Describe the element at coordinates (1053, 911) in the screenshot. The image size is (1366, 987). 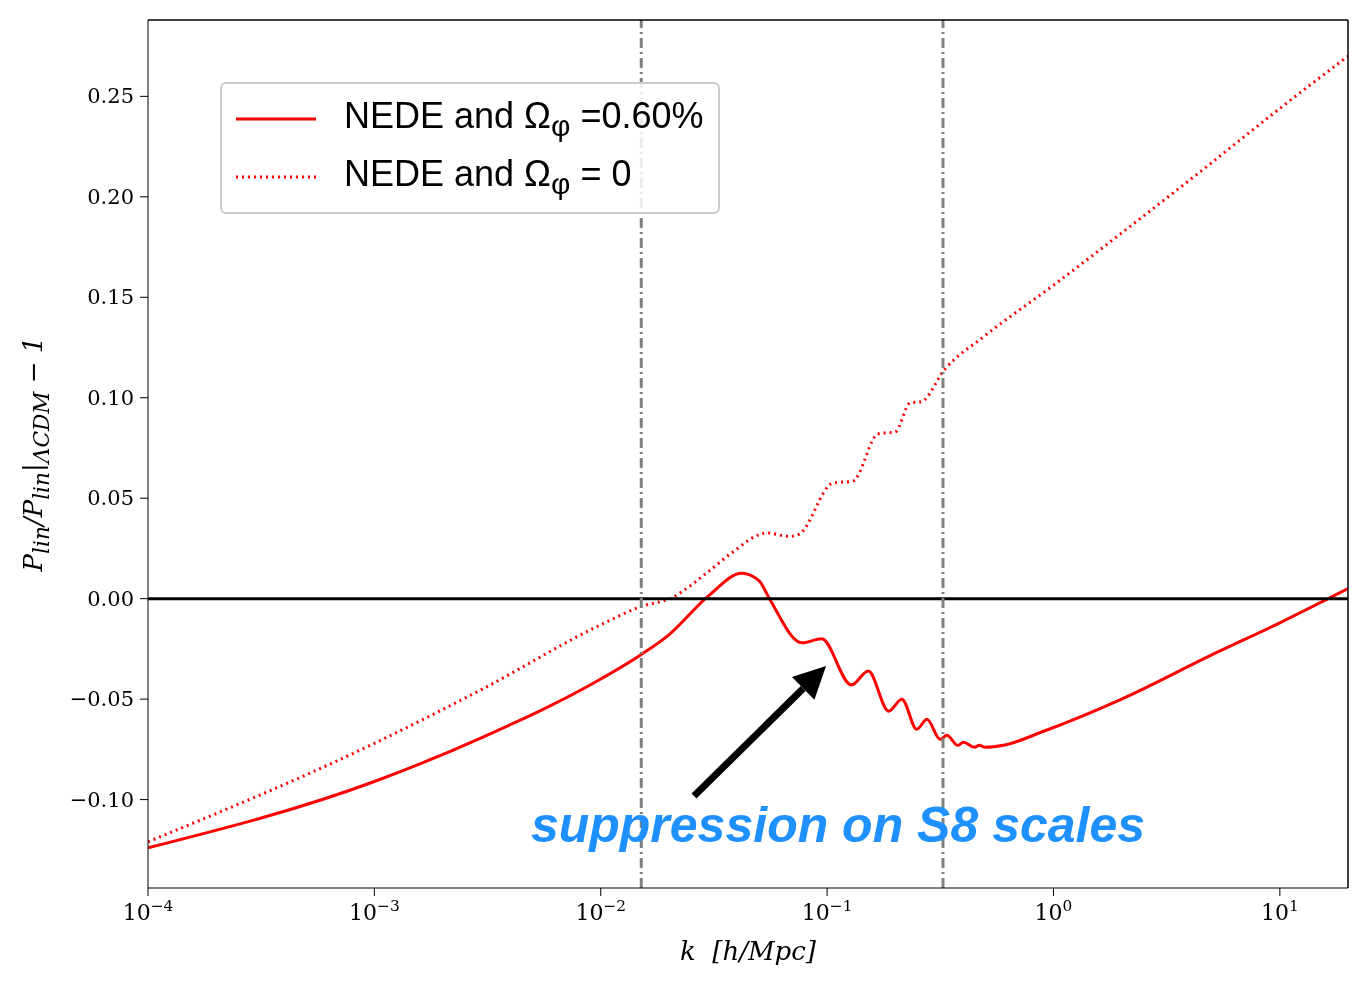
I see `x-tick-label: 10$^{0}$` at that location.